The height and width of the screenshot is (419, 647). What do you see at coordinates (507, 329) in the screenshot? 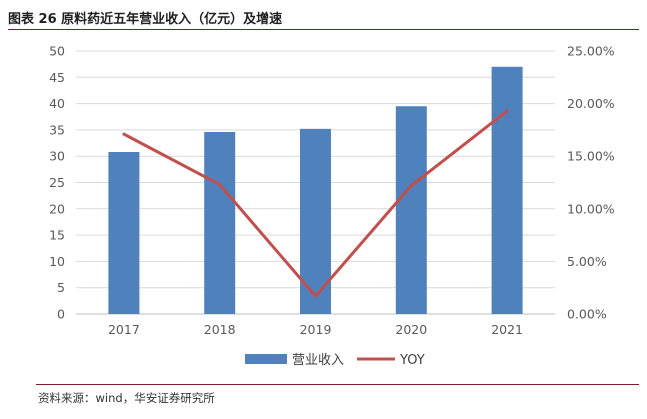
I see `x-tick-label: 2021` at bounding box center [507, 329].